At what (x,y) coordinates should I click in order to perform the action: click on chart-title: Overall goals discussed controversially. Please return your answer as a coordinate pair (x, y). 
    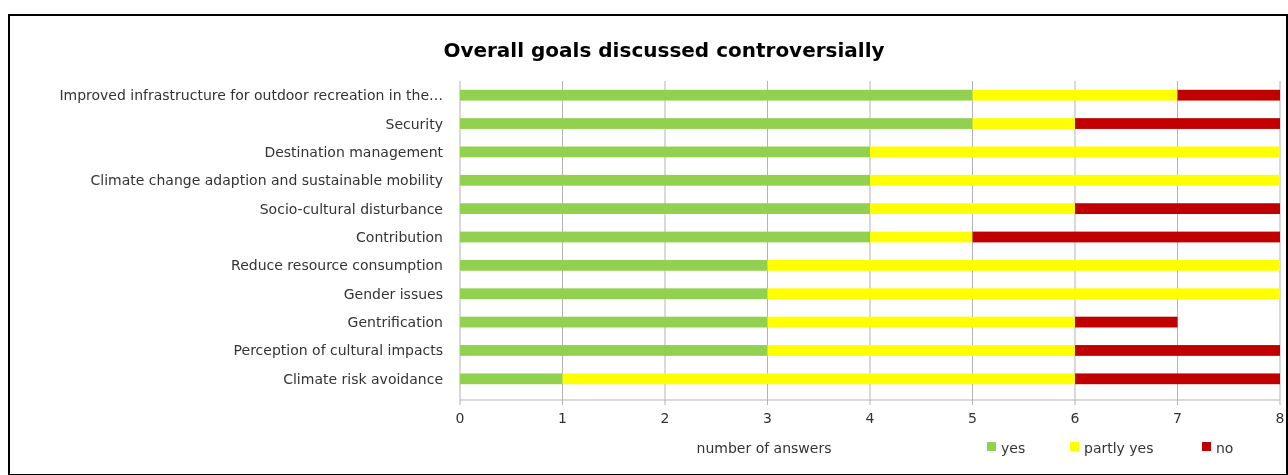
    Looking at the image, I should click on (664, 50).